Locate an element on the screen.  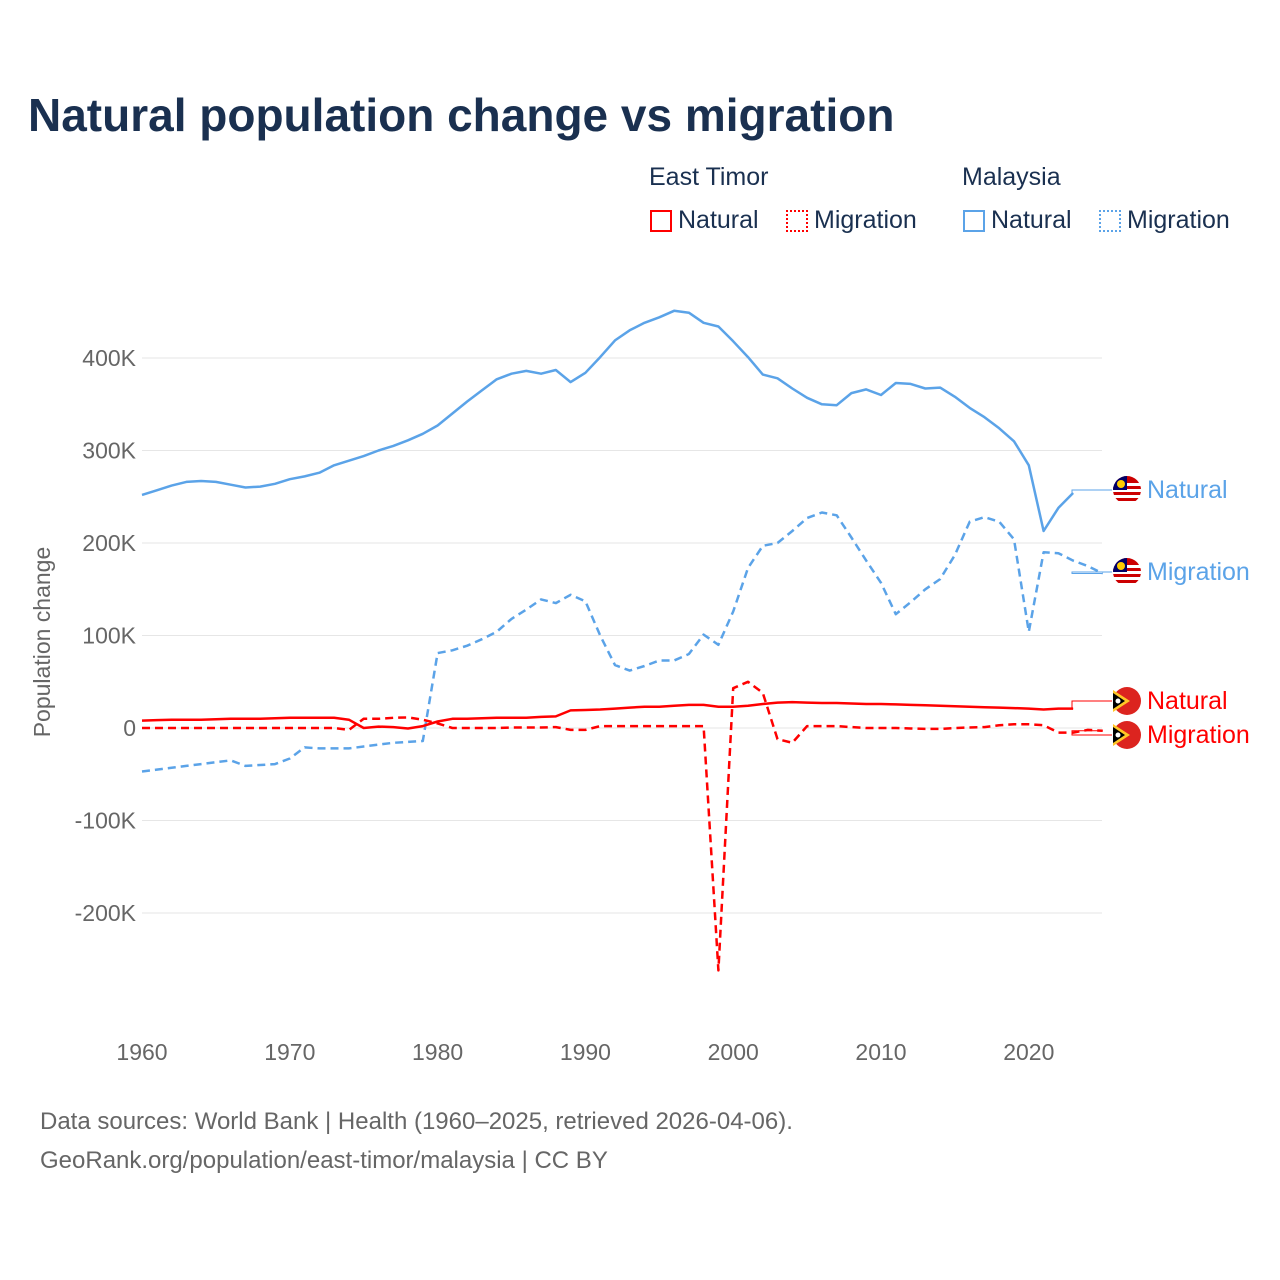
legend-my-natural: Natural is located at coordinates (1017, 220).